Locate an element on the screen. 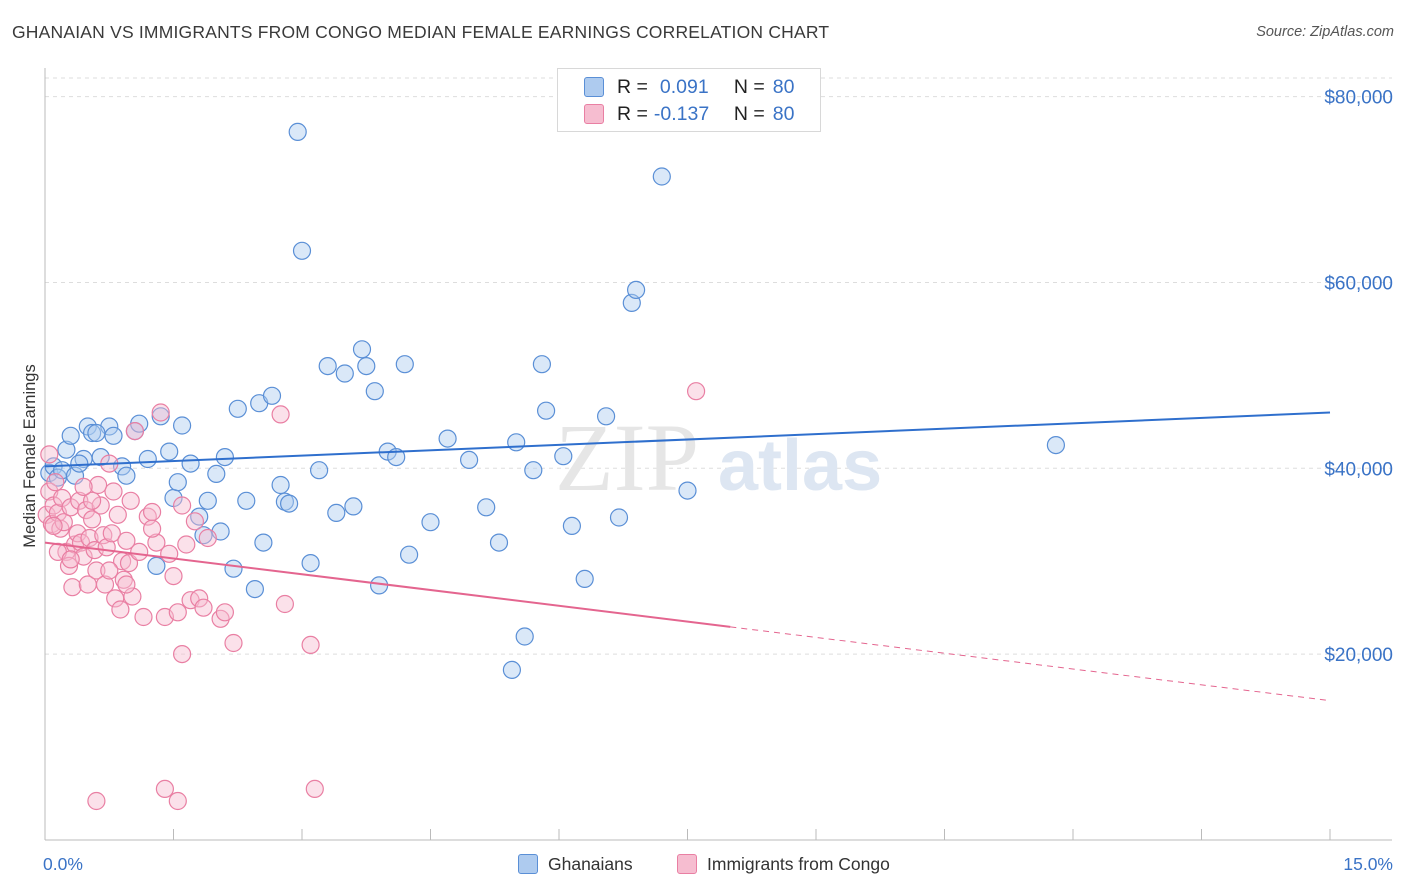  legend: R = 0.091 N = 80 R = -0.137 N = 80 is located at coordinates (689, 100).